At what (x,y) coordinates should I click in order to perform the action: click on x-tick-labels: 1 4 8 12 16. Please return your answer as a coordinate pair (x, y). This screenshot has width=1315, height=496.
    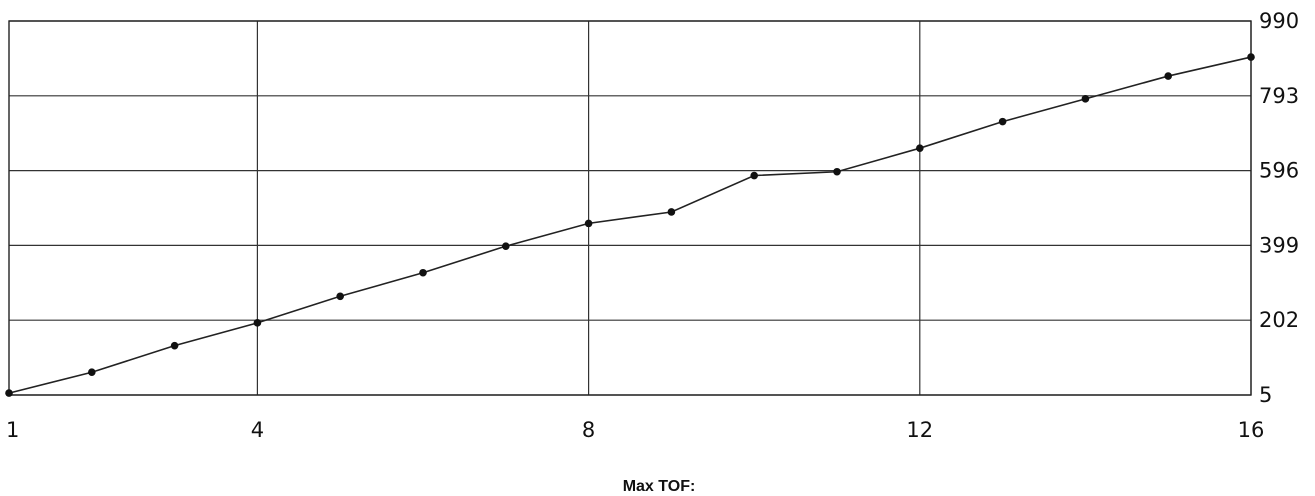
    Looking at the image, I should click on (635, 430).